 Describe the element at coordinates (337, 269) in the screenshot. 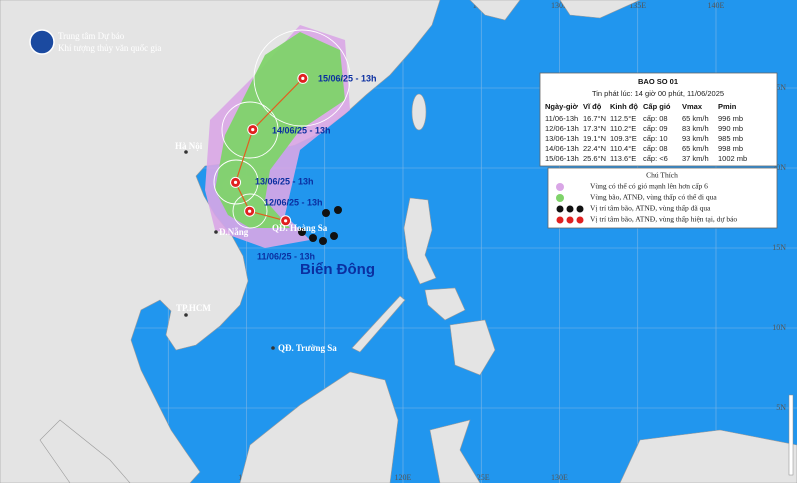

I see `sea-label: Biển Đông` at that location.